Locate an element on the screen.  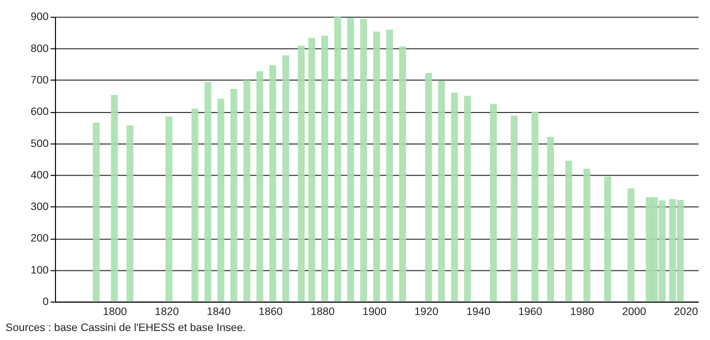
x-tick-label: 2000 is located at coordinates (634, 312).